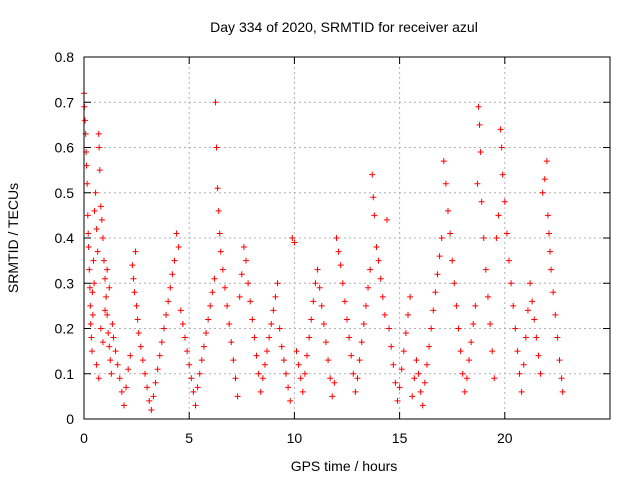  I want to click on y-tick-label: 0.2, so click(65, 329).